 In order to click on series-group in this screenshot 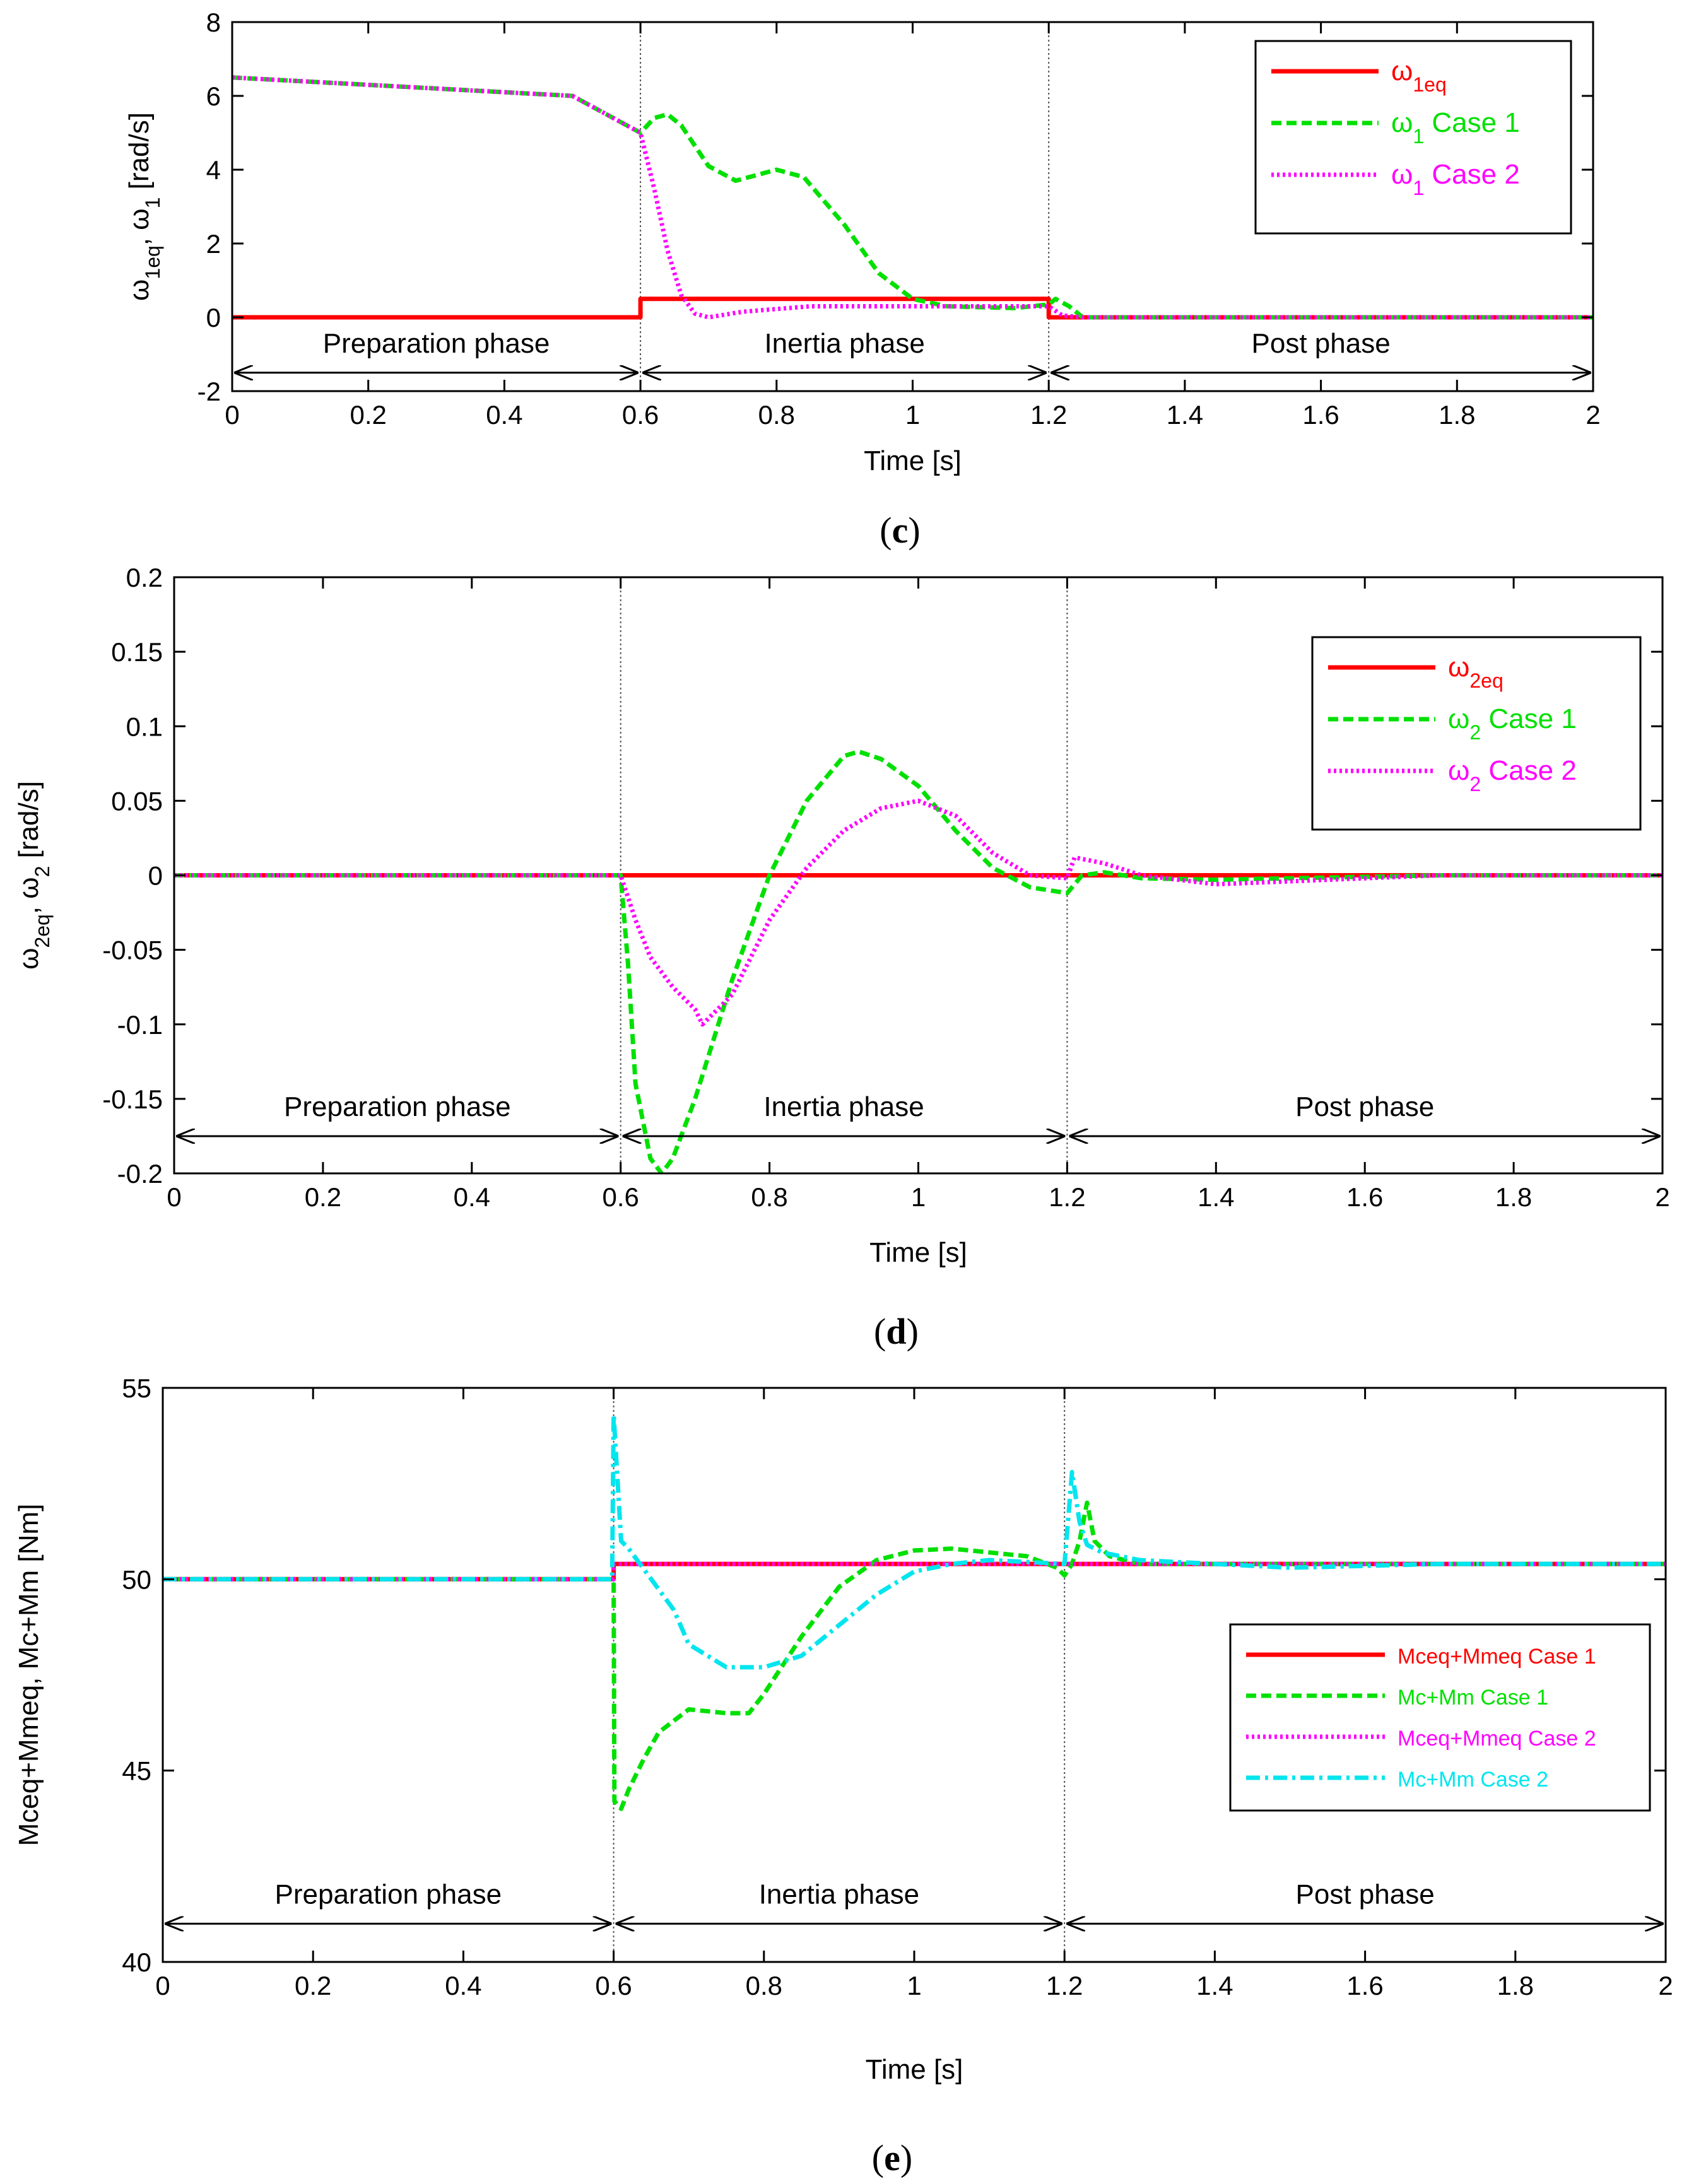, I will do `click(912, 197)`.